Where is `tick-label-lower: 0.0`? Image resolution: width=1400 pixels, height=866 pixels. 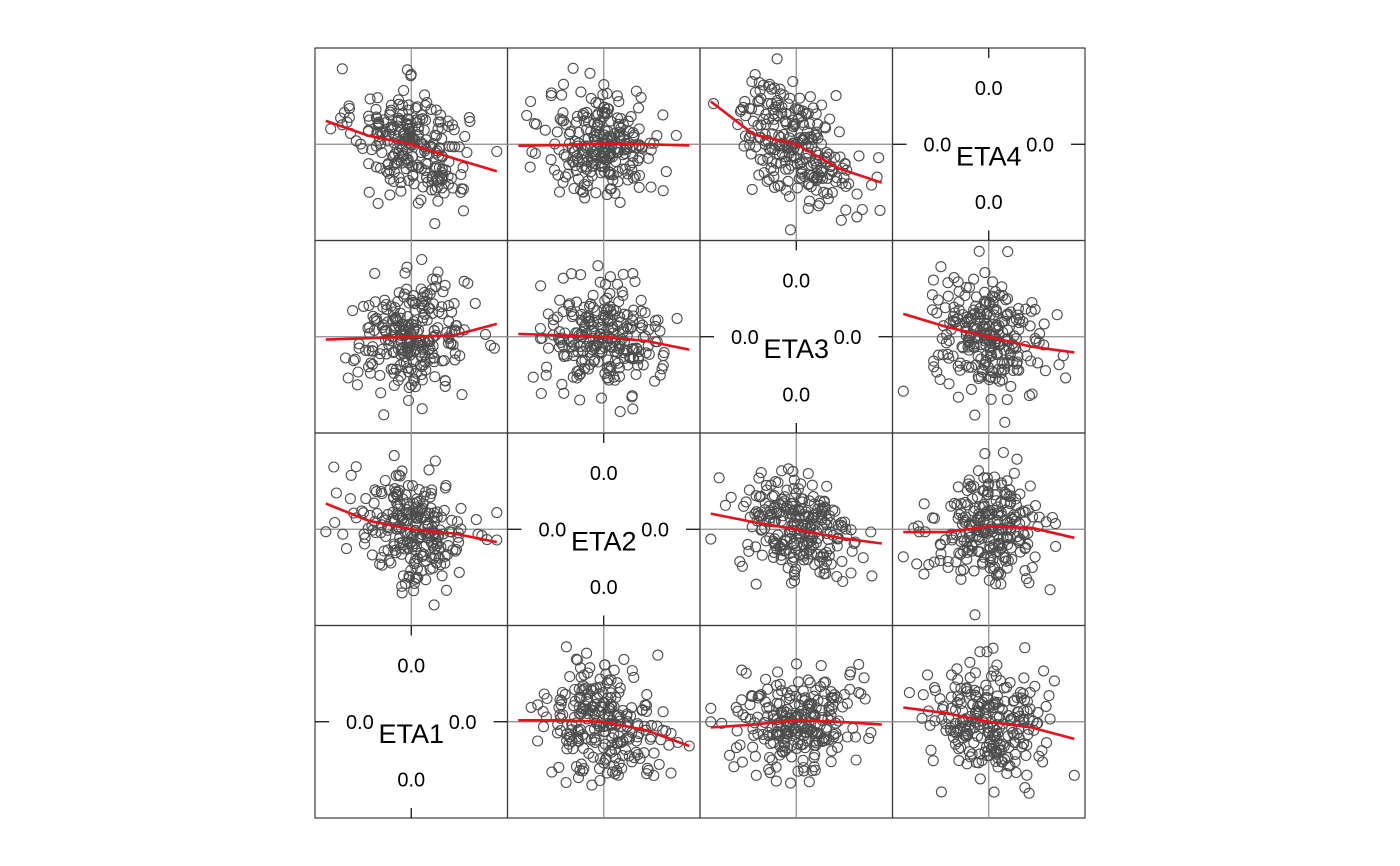 tick-label-lower: 0.0 is located at coordinates (989, 203).